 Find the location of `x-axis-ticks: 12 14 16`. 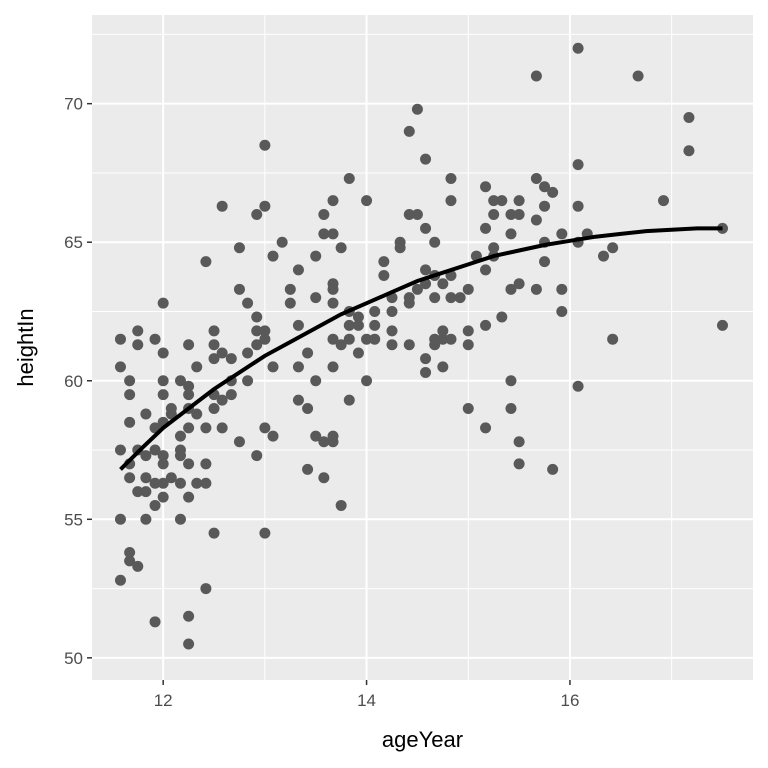

x-axis-ticks: 12 14 16 is located at coordinates (366, 695).